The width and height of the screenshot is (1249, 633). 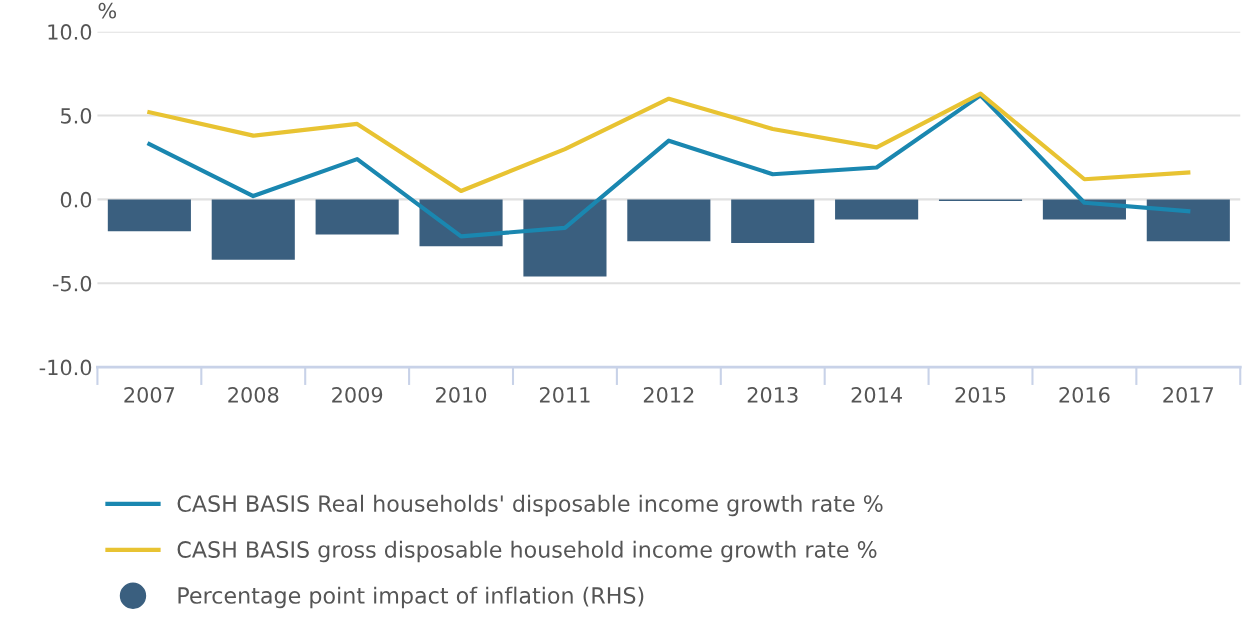 I want to click on x-tick-label: 2010, so click(x=461, y=394).